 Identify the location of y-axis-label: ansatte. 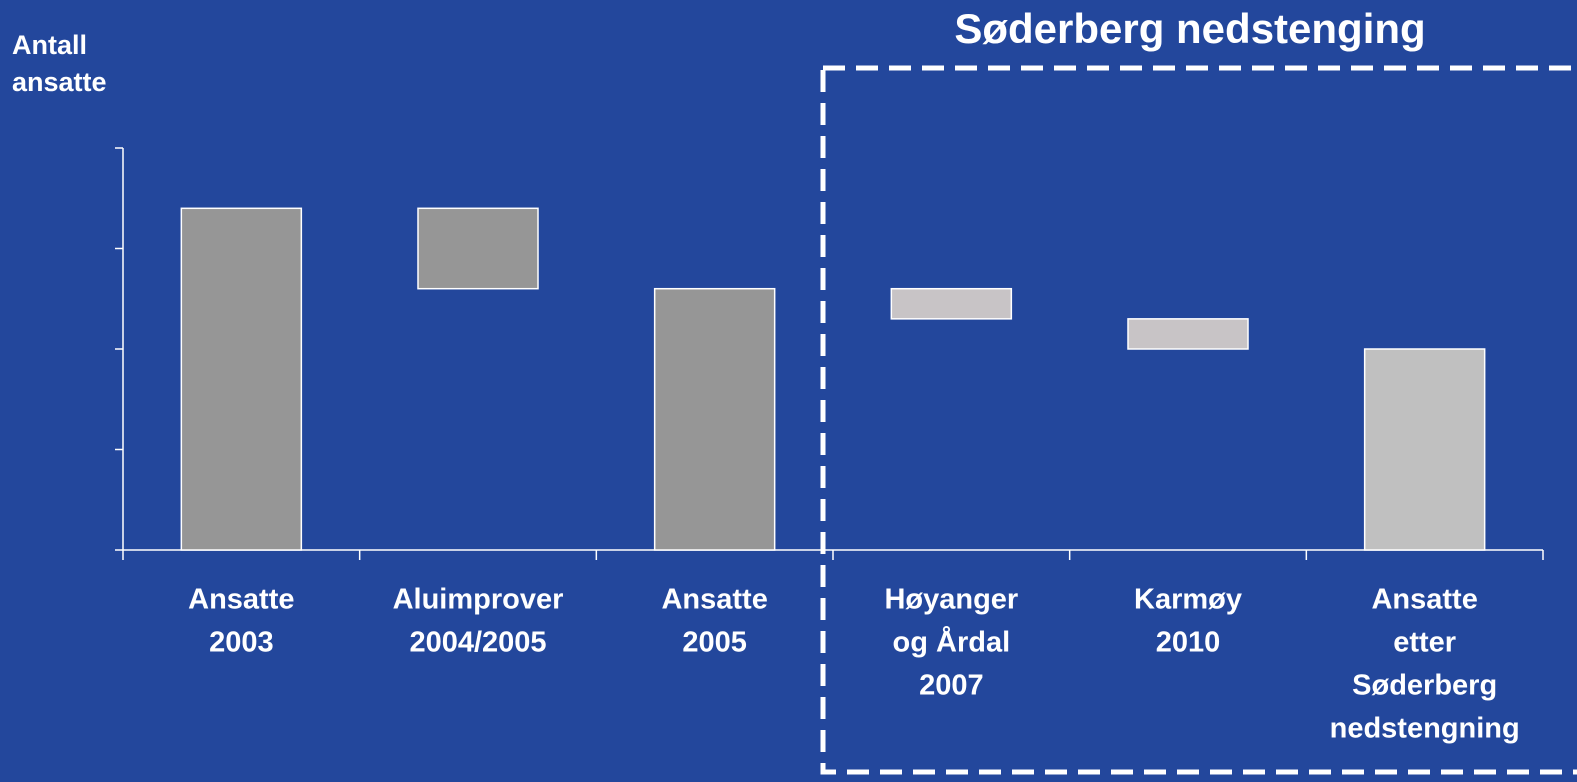
(59, 82).